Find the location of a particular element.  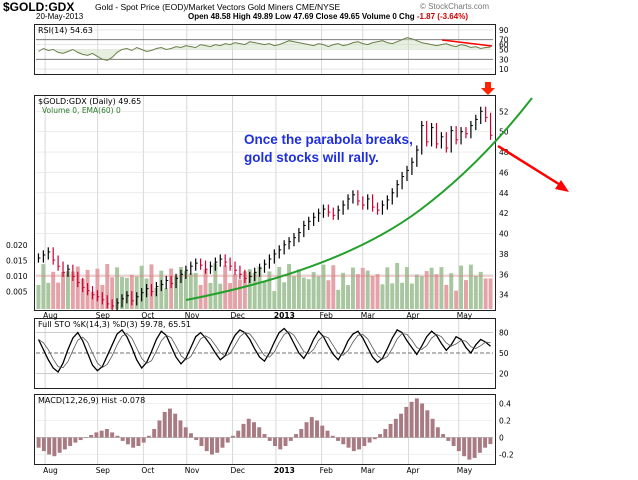

x-tick-label: Oct is located at coordinates (147, 315).